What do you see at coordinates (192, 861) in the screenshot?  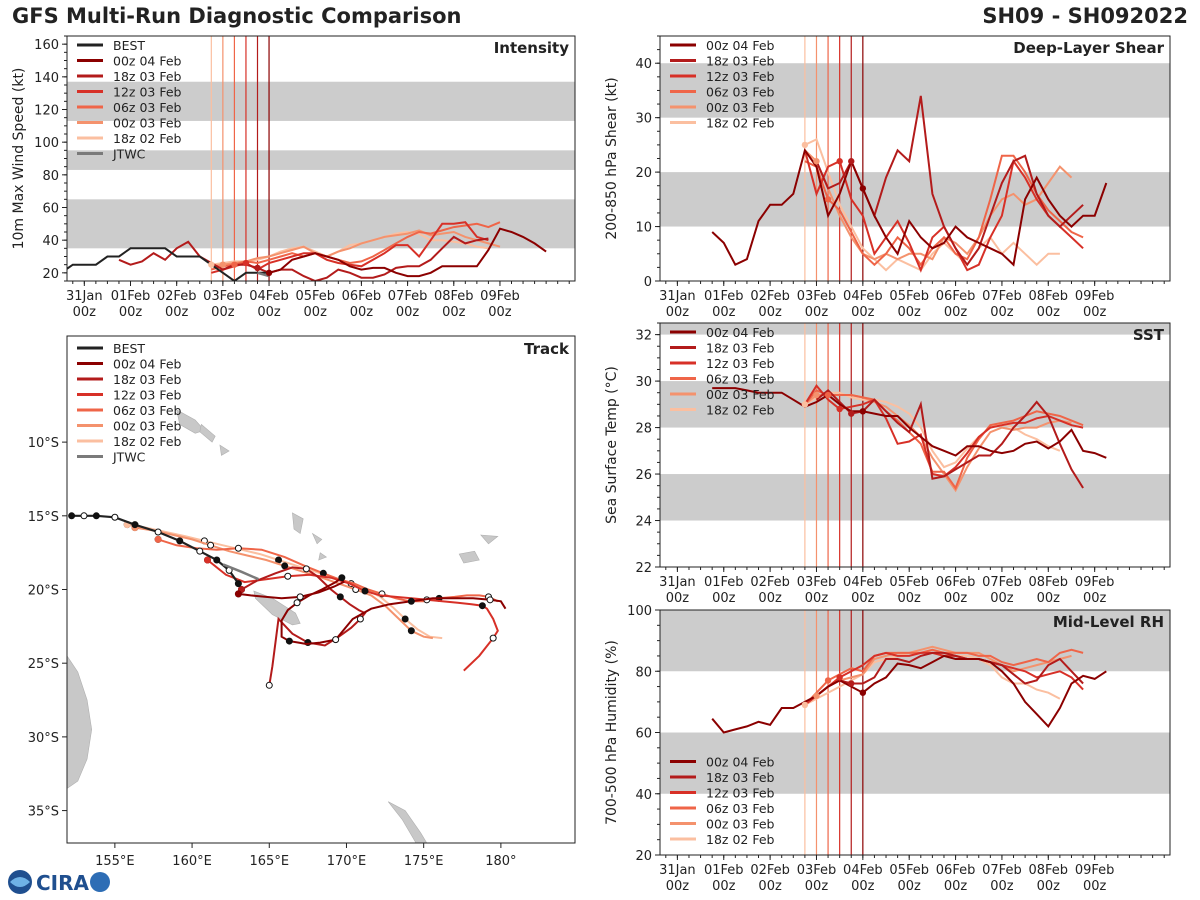 I see `track-xtick-label-1: 160°E` at bounding box center [192, 861].